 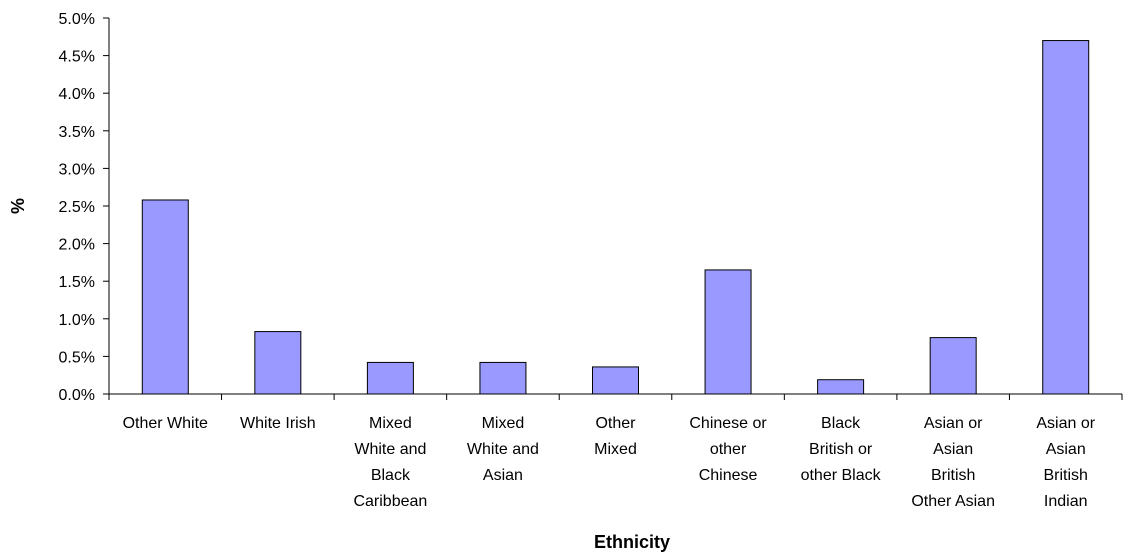 I want to click on y-tick-label: 3.5%, so click(x=77, y=132).